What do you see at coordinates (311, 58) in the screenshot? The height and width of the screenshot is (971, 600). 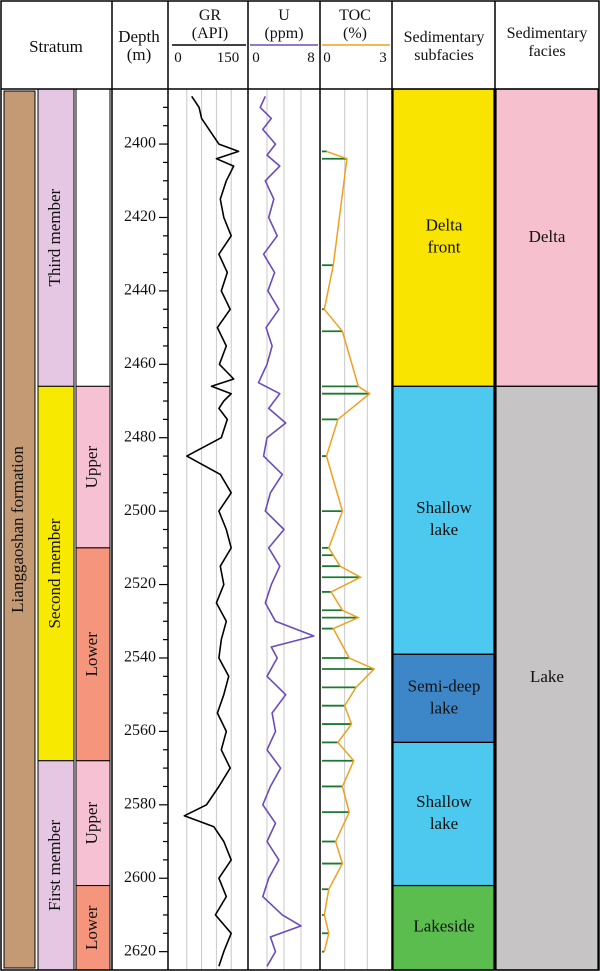 I see `u-scale-max: 8` at bounding box center [311, 58].